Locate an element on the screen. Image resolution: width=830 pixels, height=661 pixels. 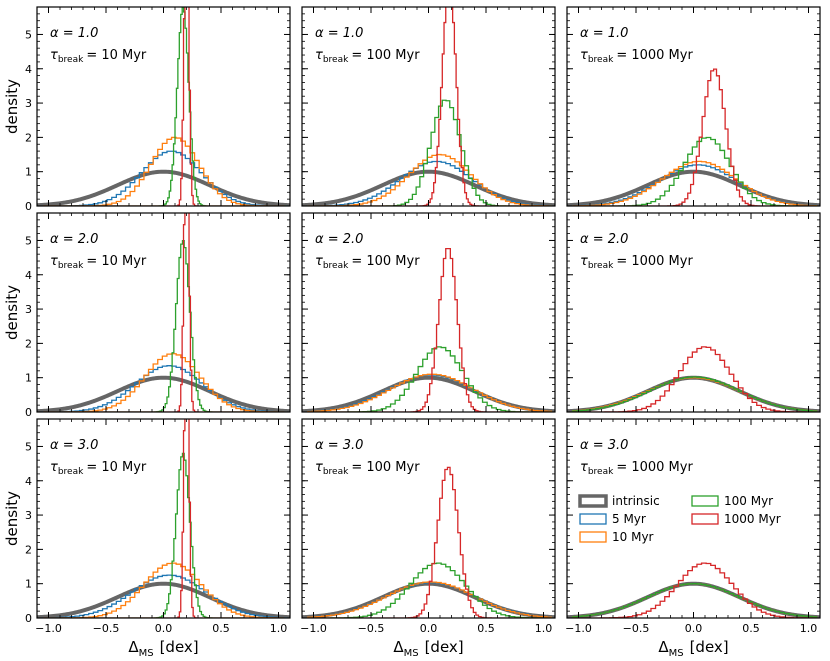
legend-label: 1000 Myr is located at coordinates (752, 519).